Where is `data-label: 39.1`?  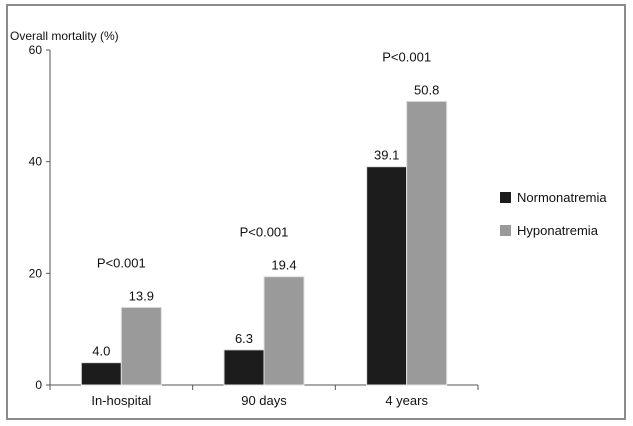 data-label: 39.1 is located at coordinates (386, 155).